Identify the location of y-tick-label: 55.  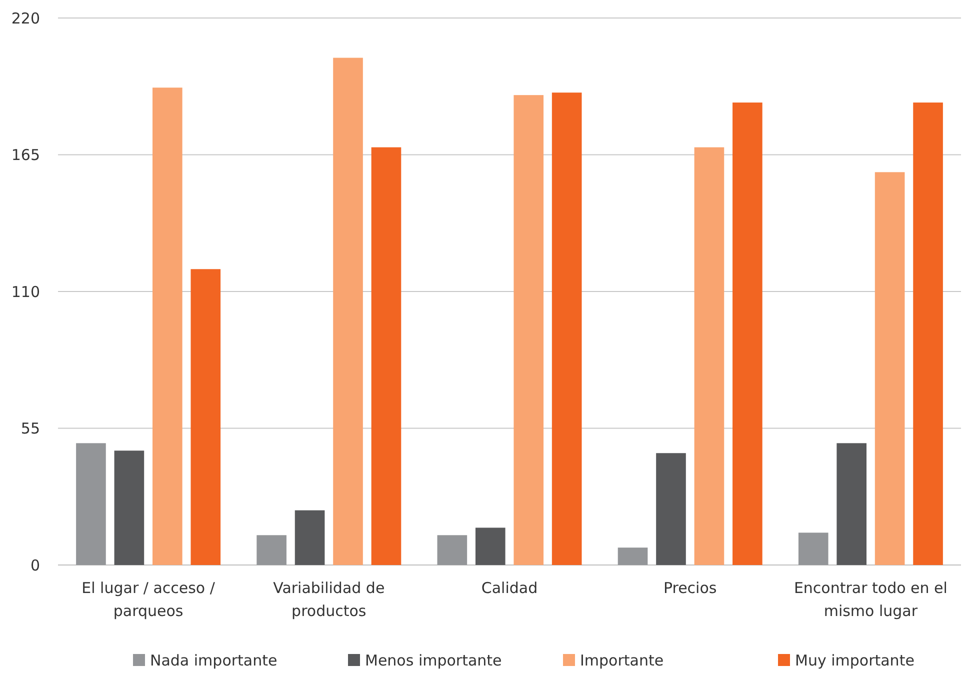
(30, 429).